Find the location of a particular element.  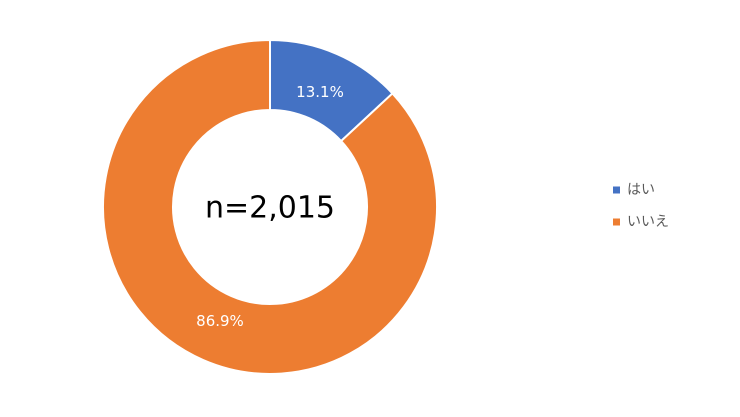

data-label: 86.9% is located at coordinates (220, 321).